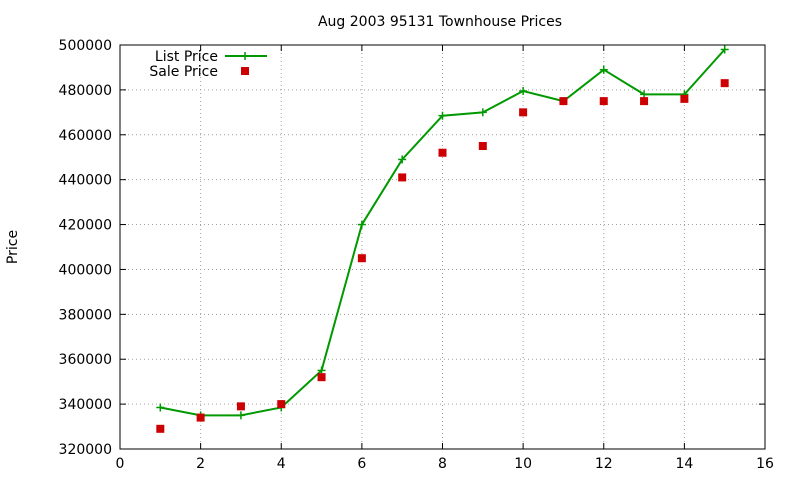 The image size is (800, 480). What do you see at coordinates (85, 360) in the screenshot?
I see `y-tick-label: 360000` at bounding box center [85, 360].